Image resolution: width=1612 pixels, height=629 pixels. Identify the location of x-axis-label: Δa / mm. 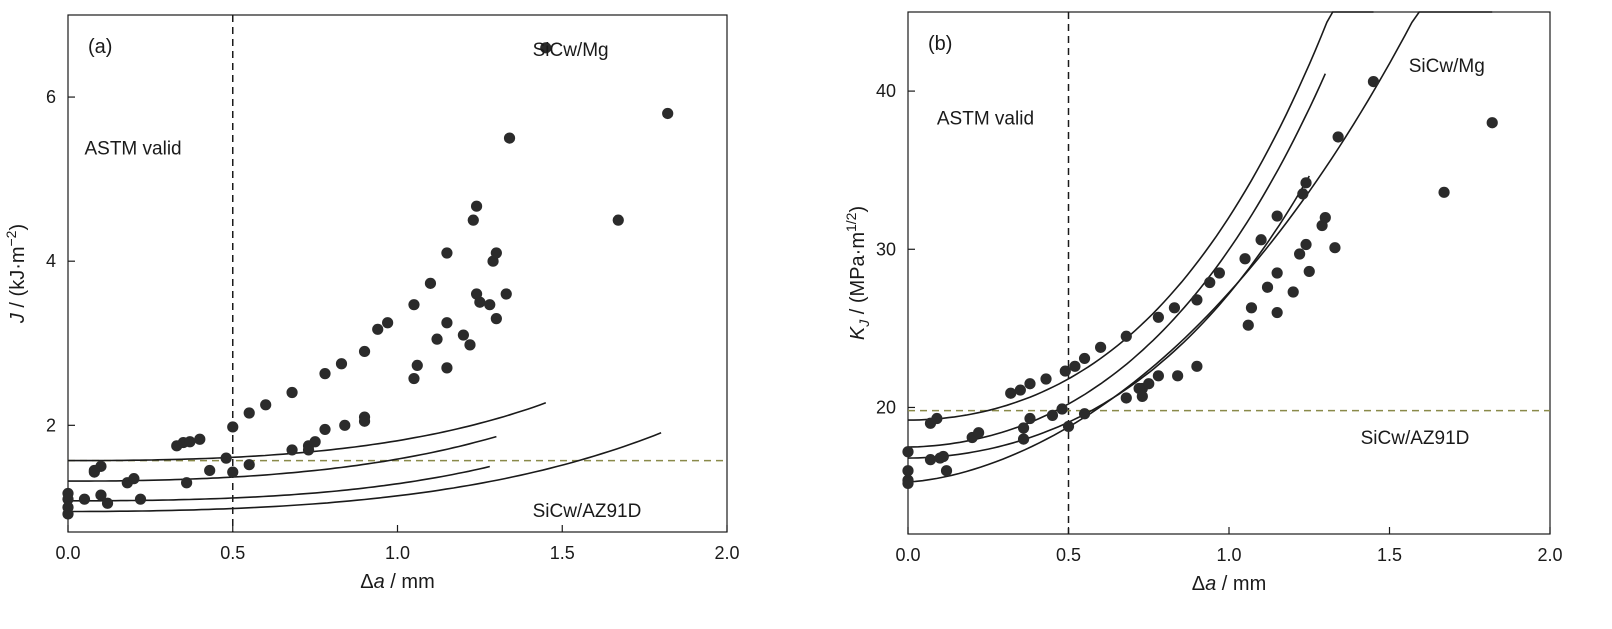
(1229, 584).